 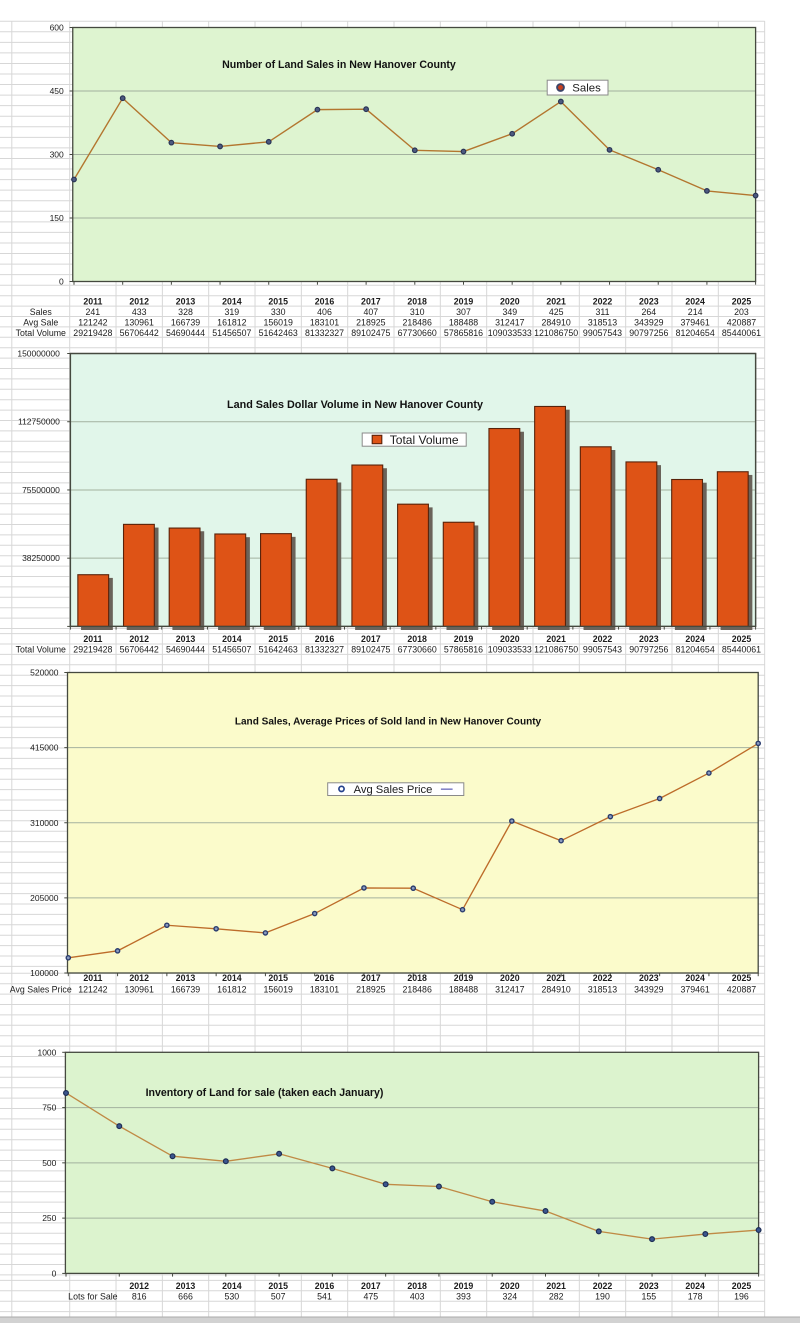 What do you see at coordinates (46, 1052) in the screenshot?
I see `svg-text: 1000` at bounding box center [46, 1052].